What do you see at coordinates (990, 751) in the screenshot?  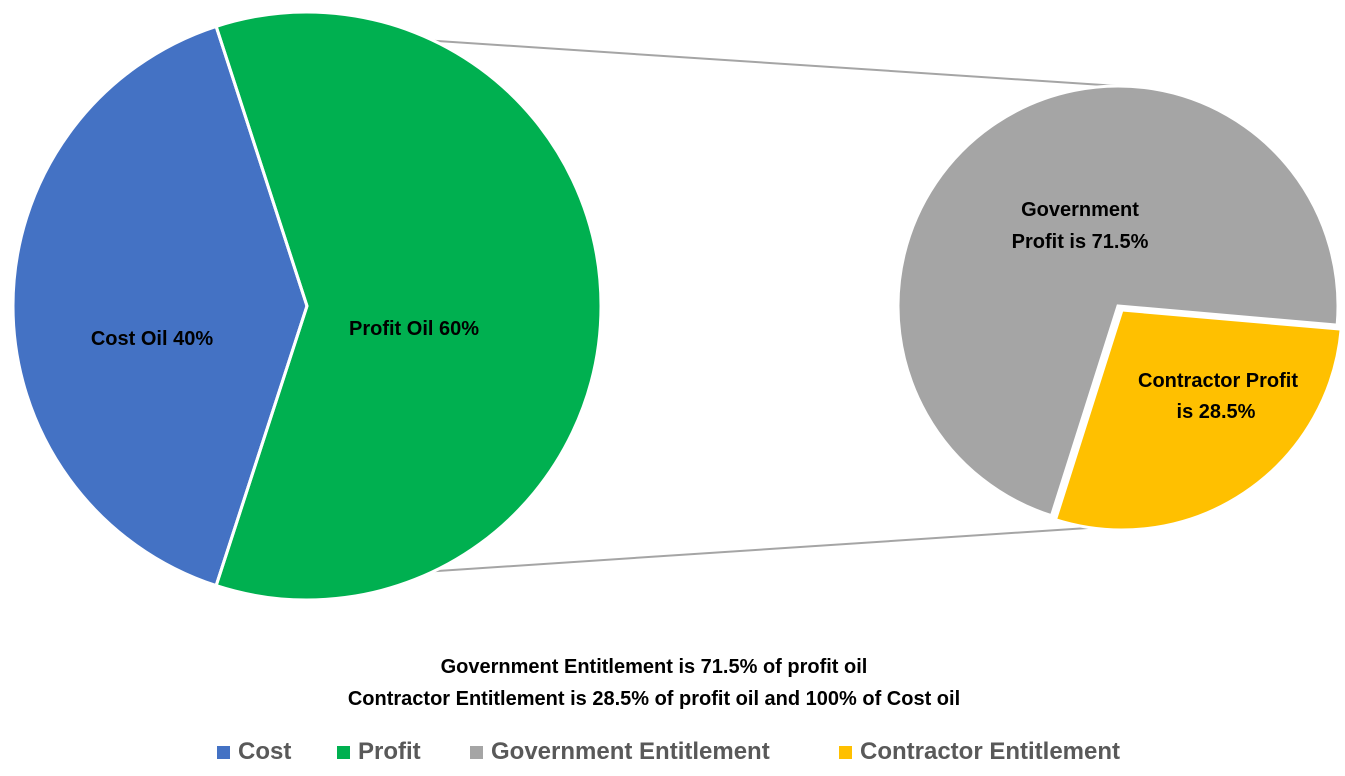 I see `legend-label-contractor-entitlement: Contractor Entitlement` at bounding box center [990, 751].